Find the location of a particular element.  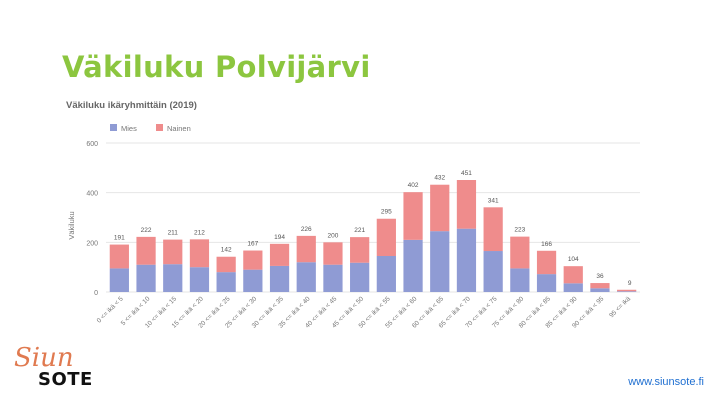

legend-label-nainen: Nainen is located at coordinates (179, 128).